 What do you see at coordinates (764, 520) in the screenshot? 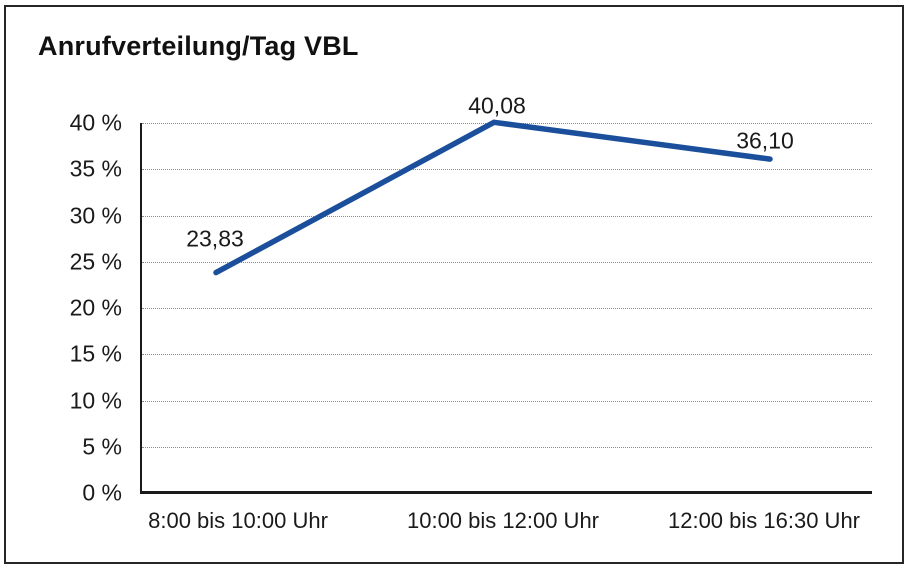
I see `x-axis-category-label: 12:00 bis 16:30 Uhr` at bounding box center [764, 520].